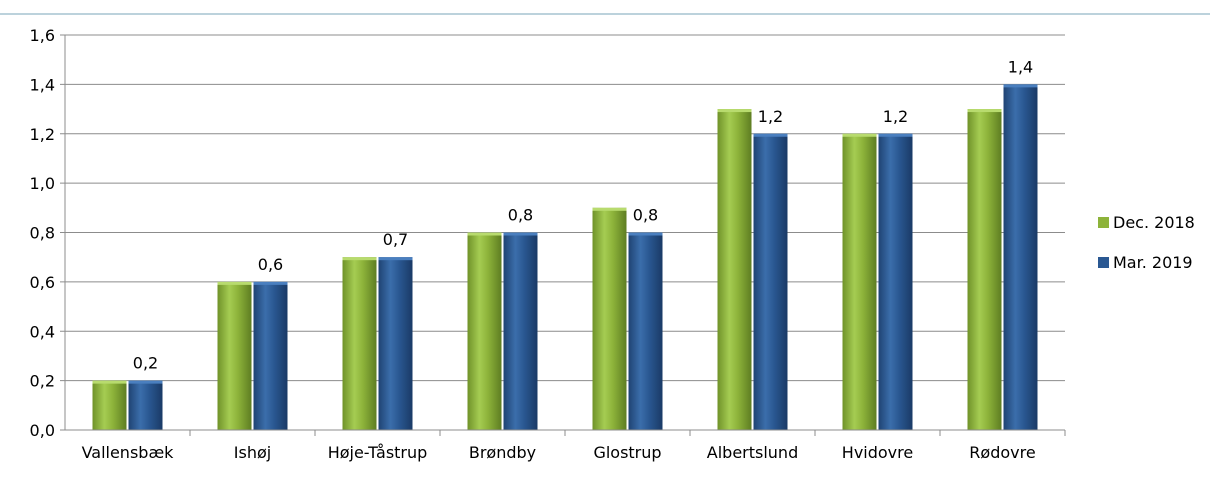 This screenshot has width=1210, height=479. What do you see at coordinates (627, 452) in the screenshot?
I see `x-category-label: Glostrup` at bounding box center [627, 452].